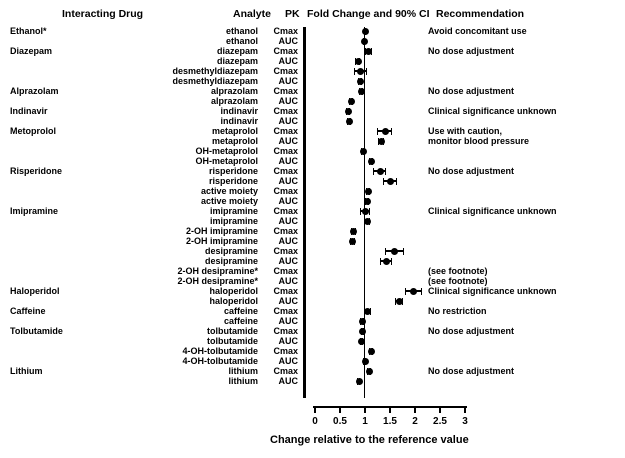 The image size is (625, 458). Describe the element at coordinates (465, 131) in the screenshot. I see `recommendation-text: Use with caution,` at that location.